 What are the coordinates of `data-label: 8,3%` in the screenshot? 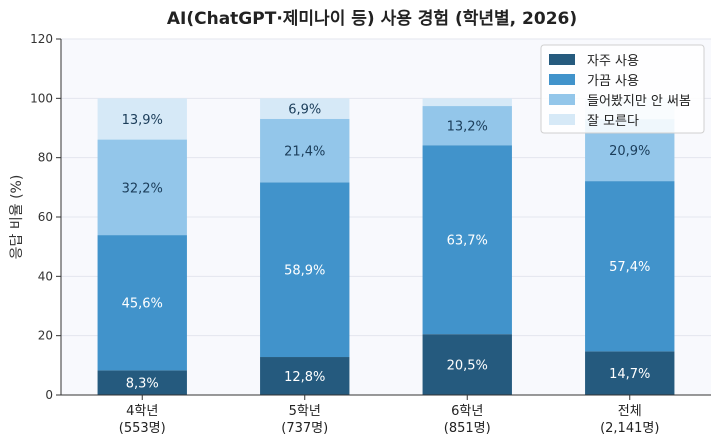 It's located at (142, 384).